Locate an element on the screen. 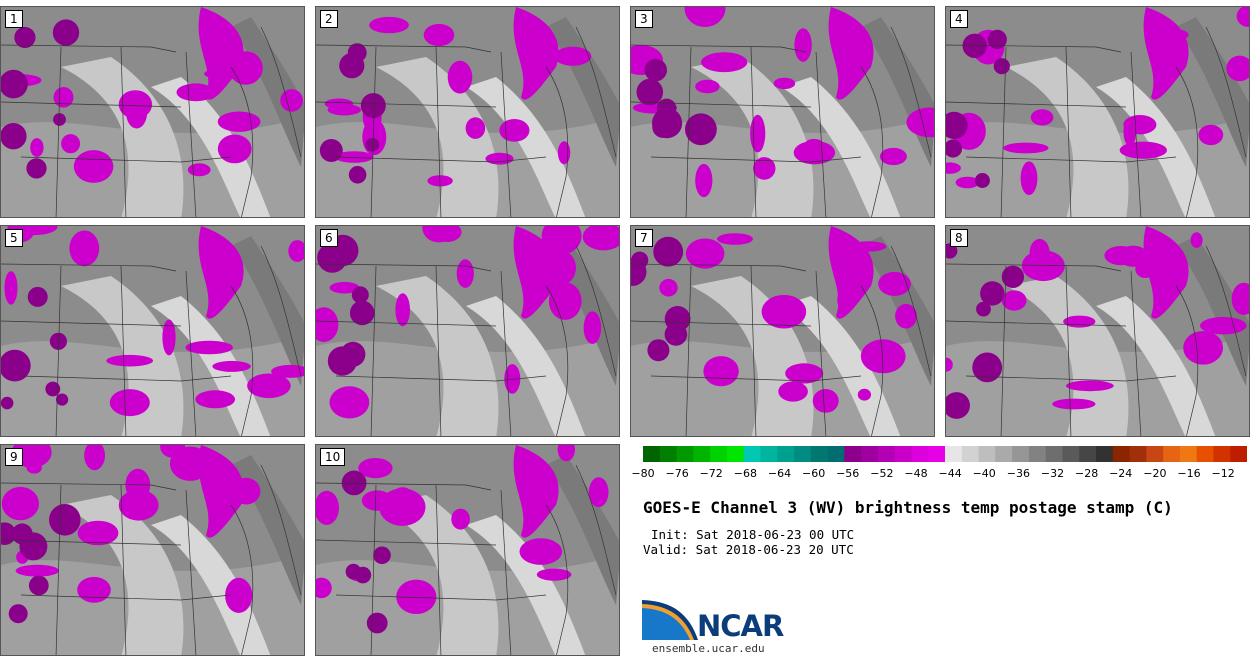  colorbar-tick-label: −76 is located at coordinates (677, 473).